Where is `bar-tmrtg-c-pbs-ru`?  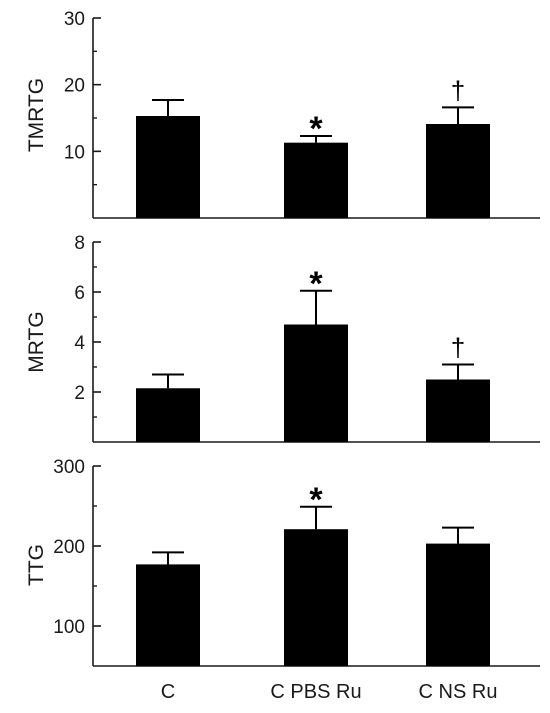
bar-tmrtg-c-pbs-ru is located at coordinates (316, 180).